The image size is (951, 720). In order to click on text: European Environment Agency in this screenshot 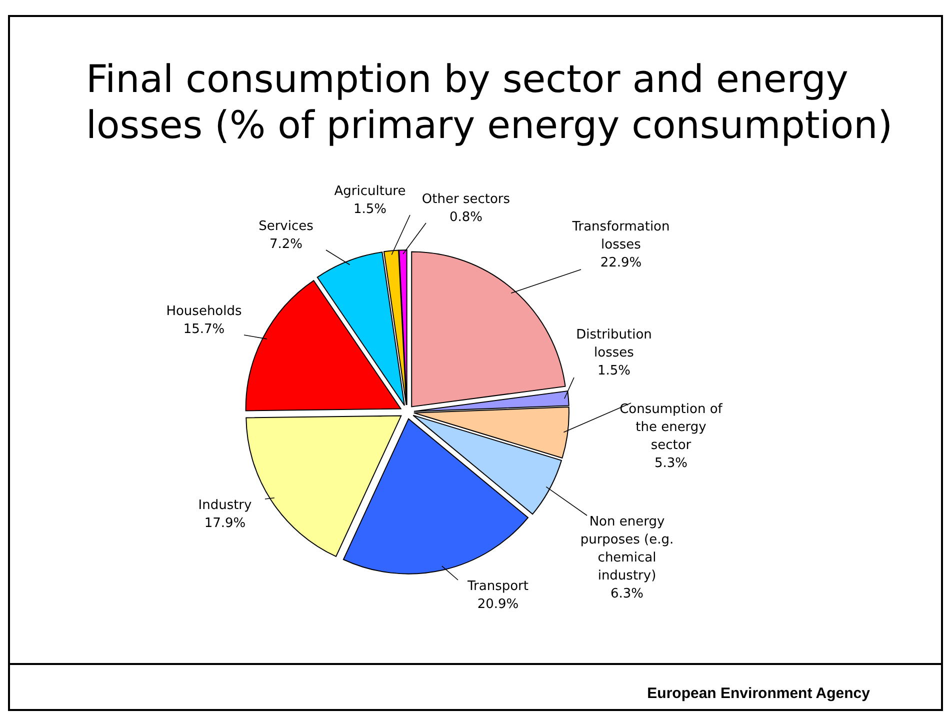, I will do `click(759, 693)`.